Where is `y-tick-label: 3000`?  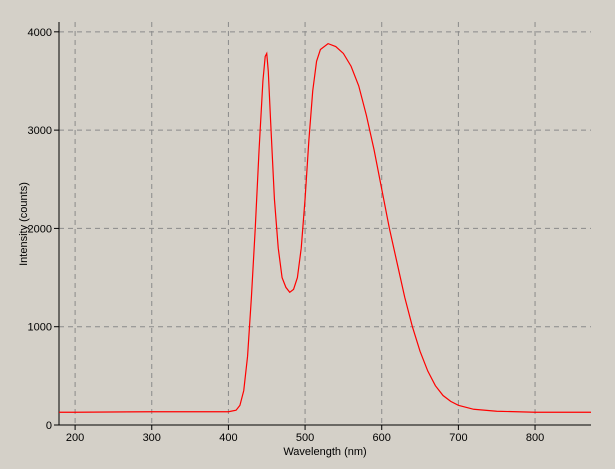 y-tick-label: 3000 is located at coordinates (40, 131).